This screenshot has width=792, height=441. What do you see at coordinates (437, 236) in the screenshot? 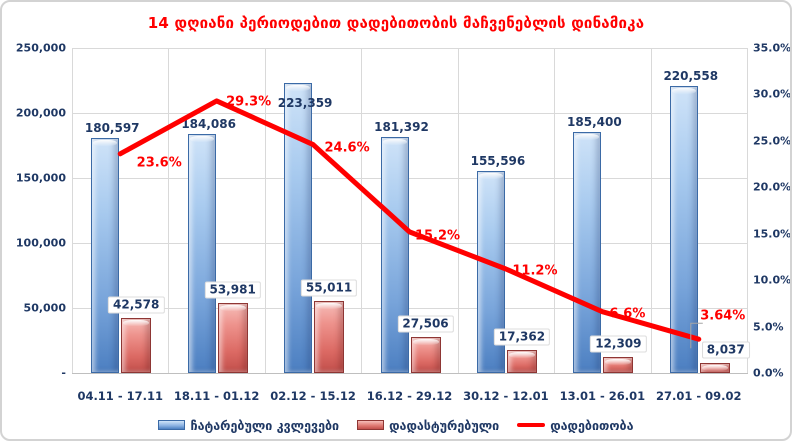
I see `positivity-value-label: 15.2%` at bounding box center [437, 236].